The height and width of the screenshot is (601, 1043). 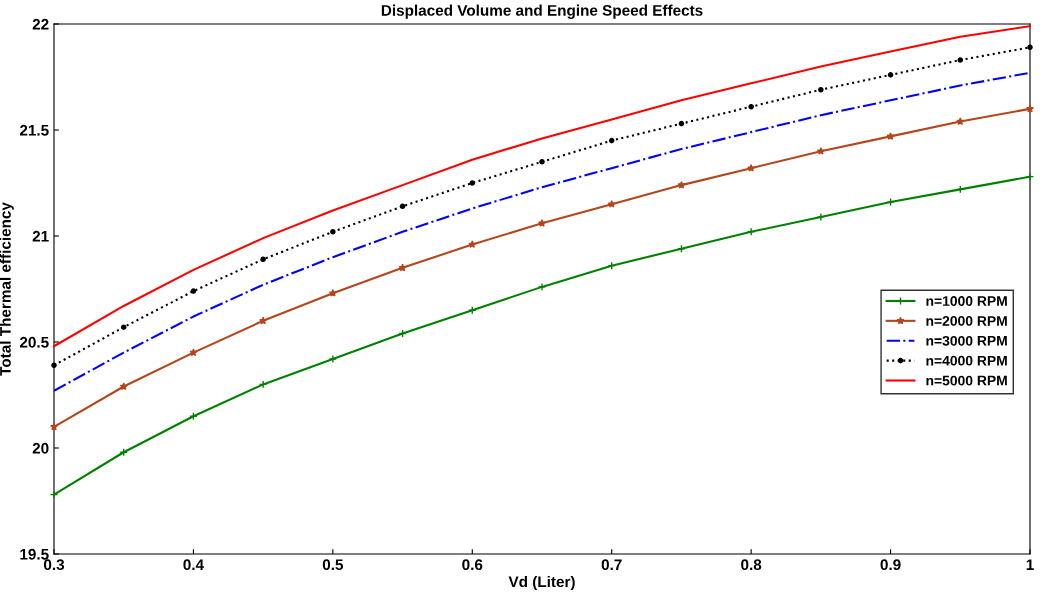 I want to click on x-tick-label: 0.7, so click(x=611, y=565).